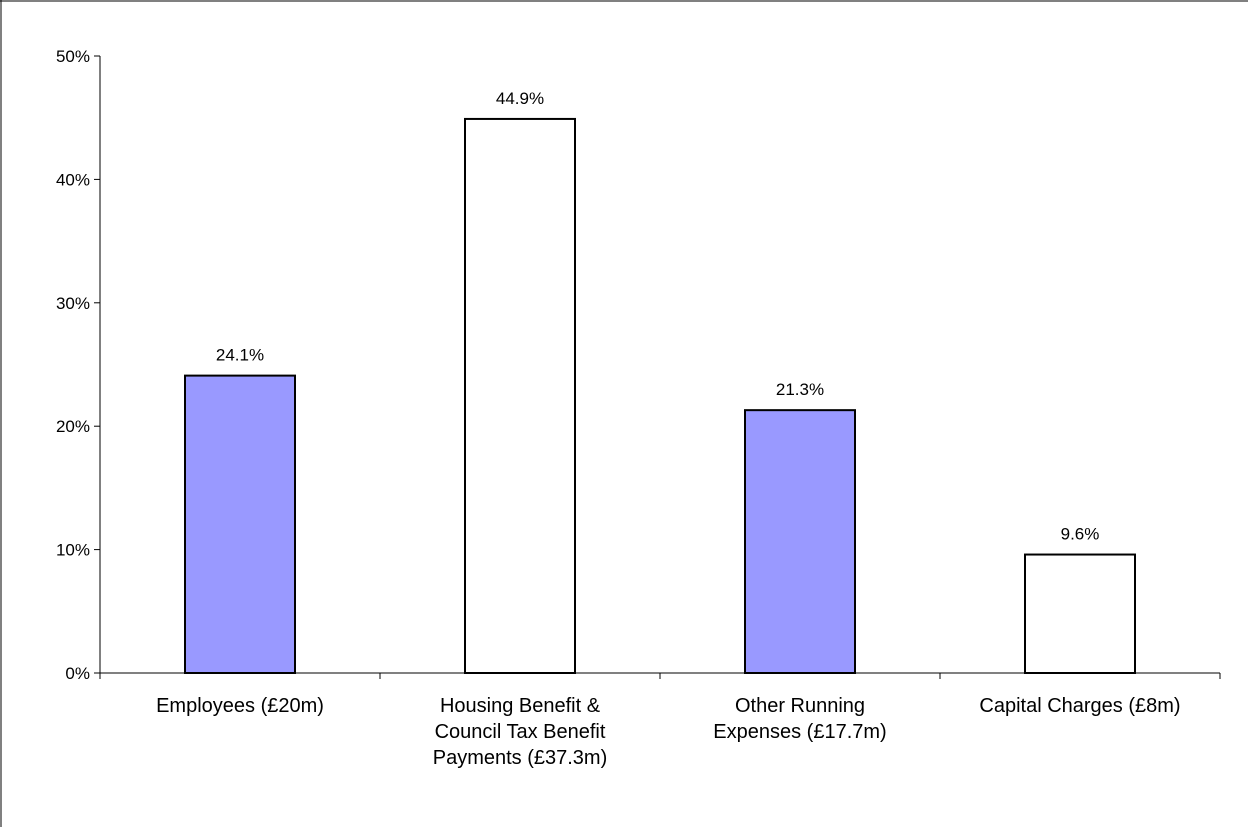 The image size is (1248, 832). What do you see at coordinates (240, 706) in the screenshot?
I see `x-tick-label: Employees (£20m)` at bounding box center [240, 706].